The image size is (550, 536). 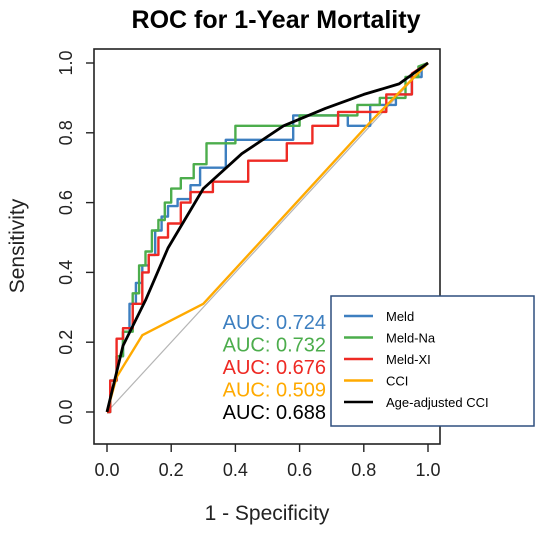 I want to click on legend-box, so click(x=432, y=361).